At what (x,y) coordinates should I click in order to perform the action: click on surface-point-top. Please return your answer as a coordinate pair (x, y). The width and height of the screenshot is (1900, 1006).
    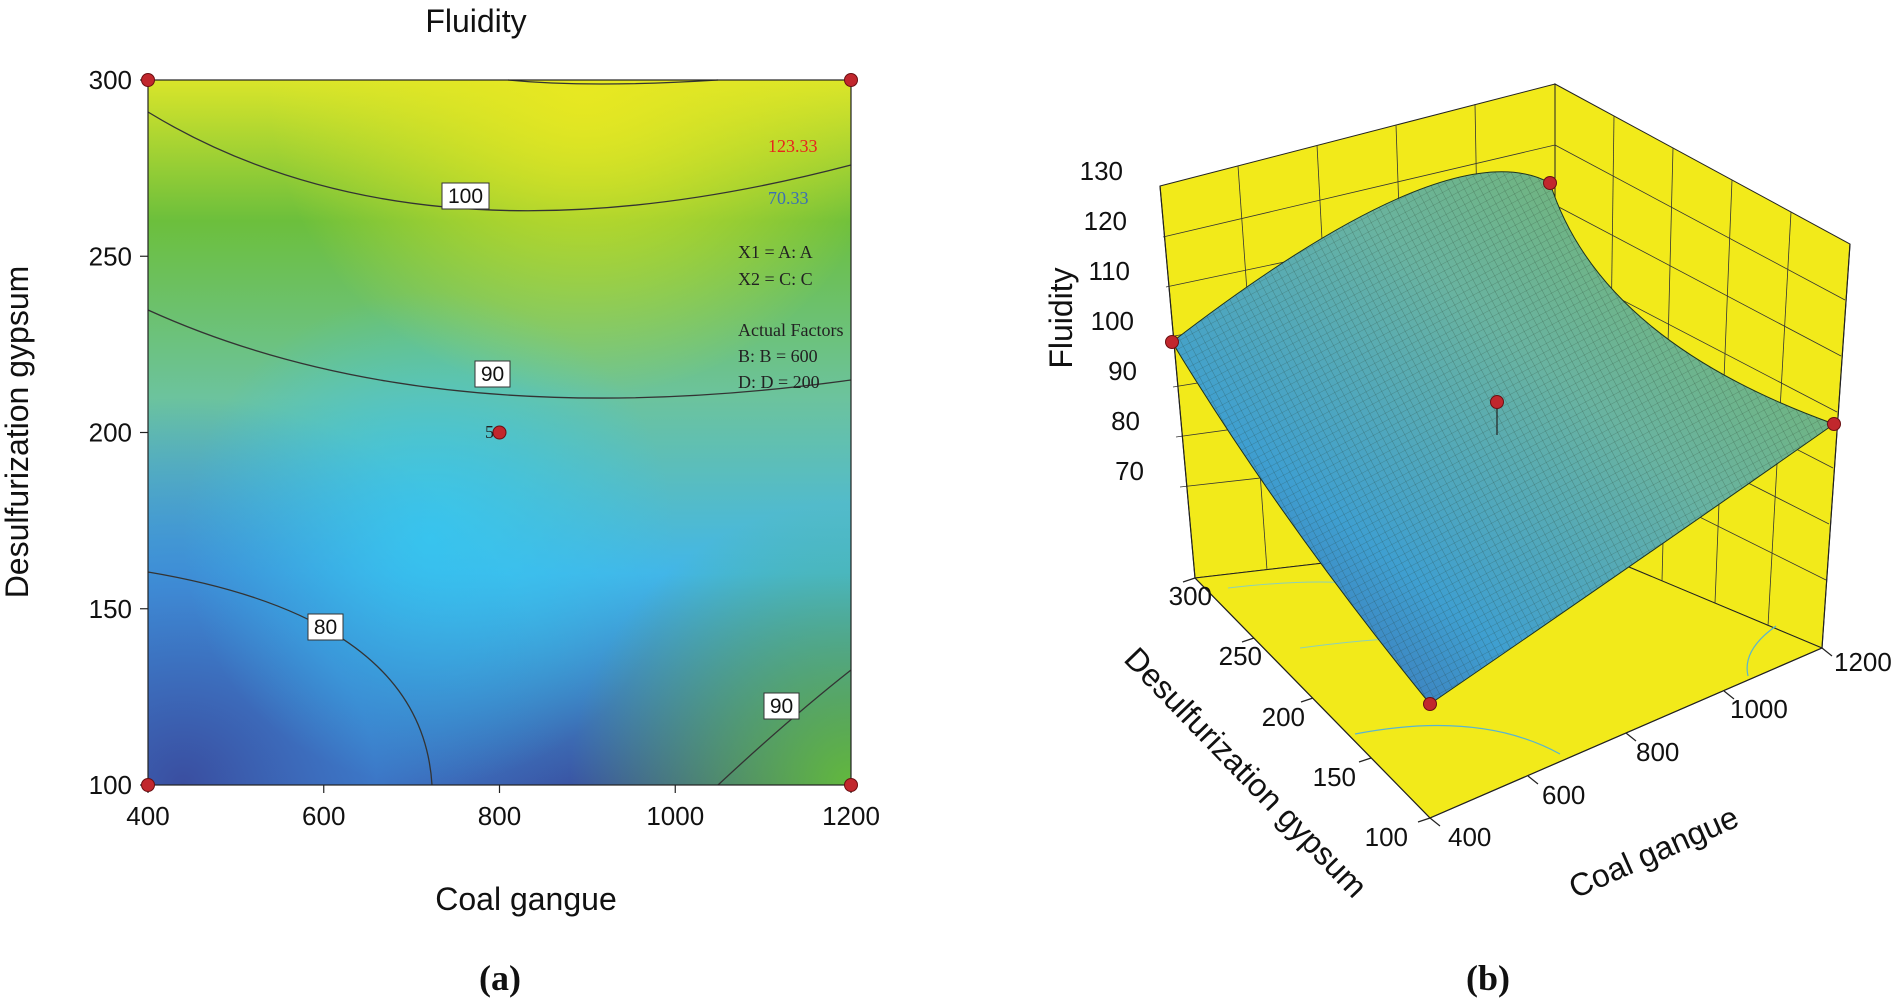
    Looking at the image, I should click on (1550, 183).